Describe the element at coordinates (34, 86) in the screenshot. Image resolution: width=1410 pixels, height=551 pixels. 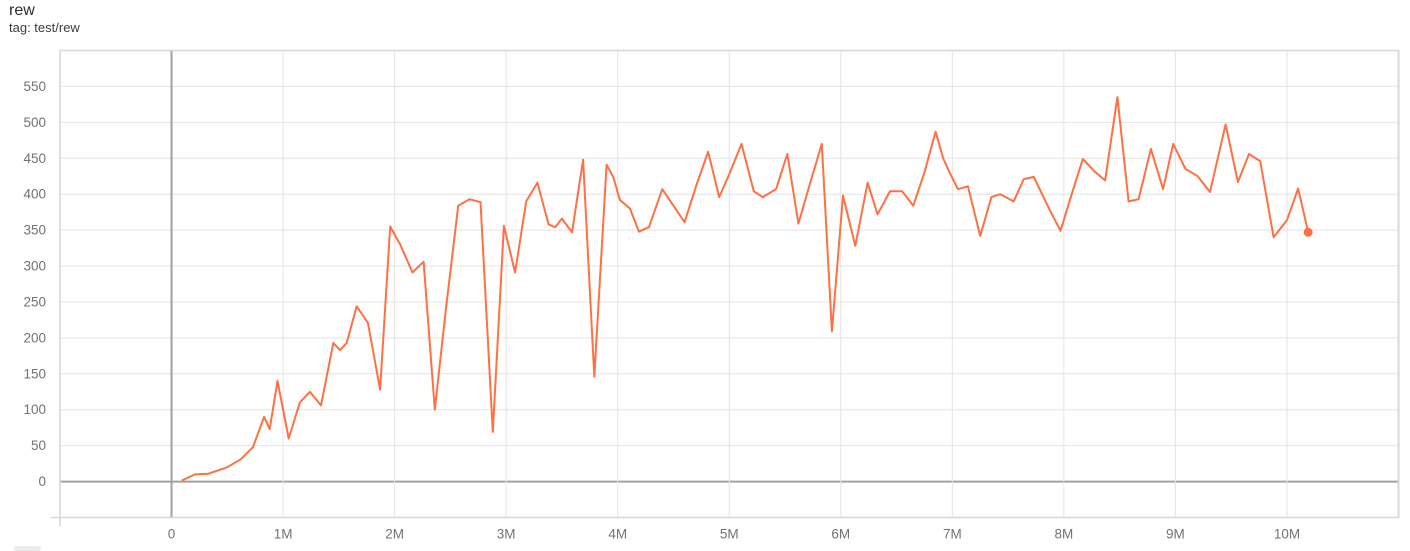
I see `y-axis-tick-label: 550` at that location.